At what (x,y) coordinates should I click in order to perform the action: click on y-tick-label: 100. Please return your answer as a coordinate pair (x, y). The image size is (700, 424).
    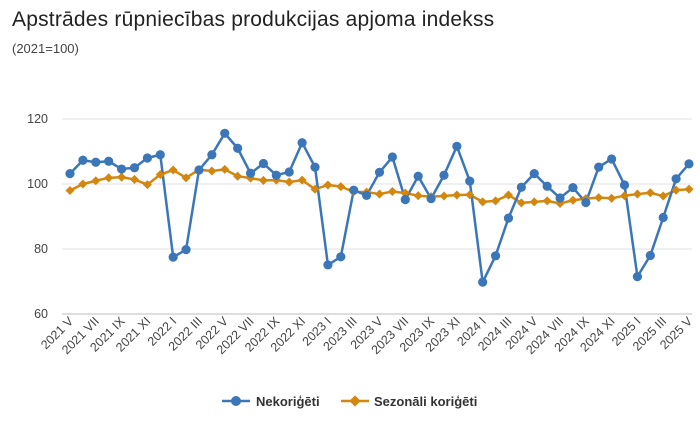
    Looking at the image, I should click on (37, 184).